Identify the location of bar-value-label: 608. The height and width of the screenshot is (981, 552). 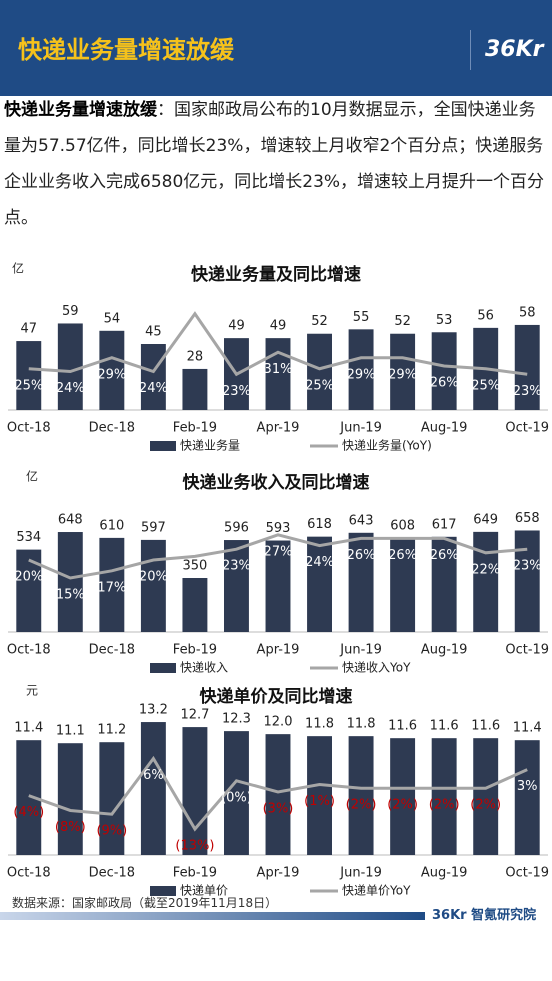
(402, 526).